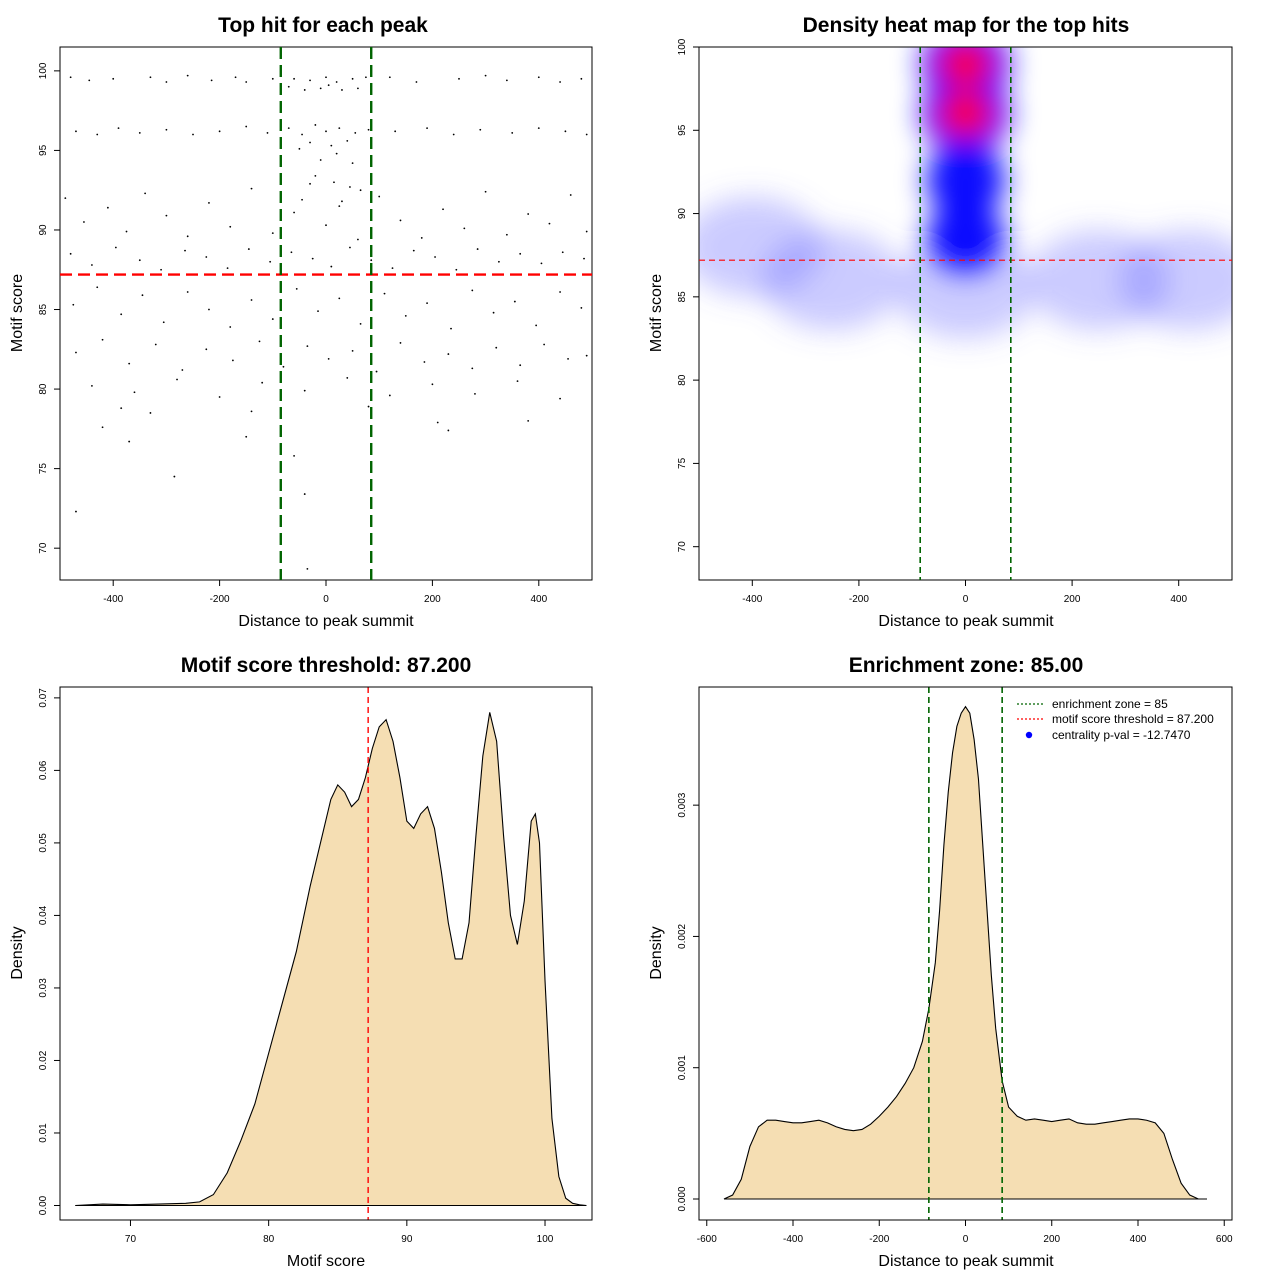 The width and height of the screenshot is (1280, 1285). What do you see at coordinates (131, 1239) in the screenshot?
I see `x-tick-label: 70` at bounding box center [131, 1239].